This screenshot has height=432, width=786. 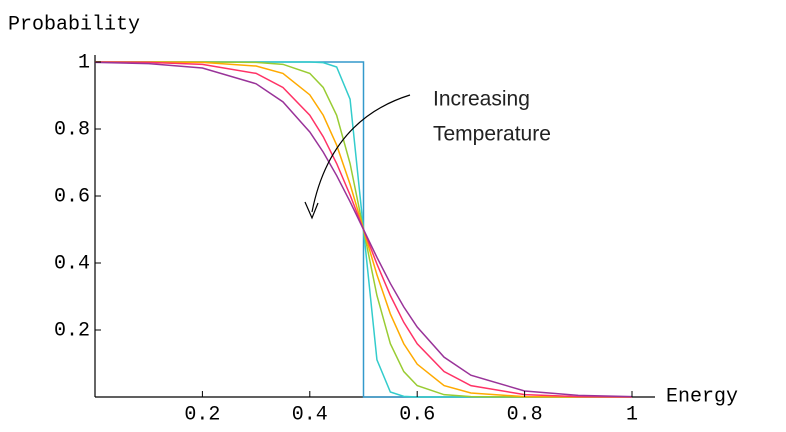 What do you see at coordinates (632, 414) in the screenshot?
I see `x-tick-label: 1` at bounding box center [632, 414].